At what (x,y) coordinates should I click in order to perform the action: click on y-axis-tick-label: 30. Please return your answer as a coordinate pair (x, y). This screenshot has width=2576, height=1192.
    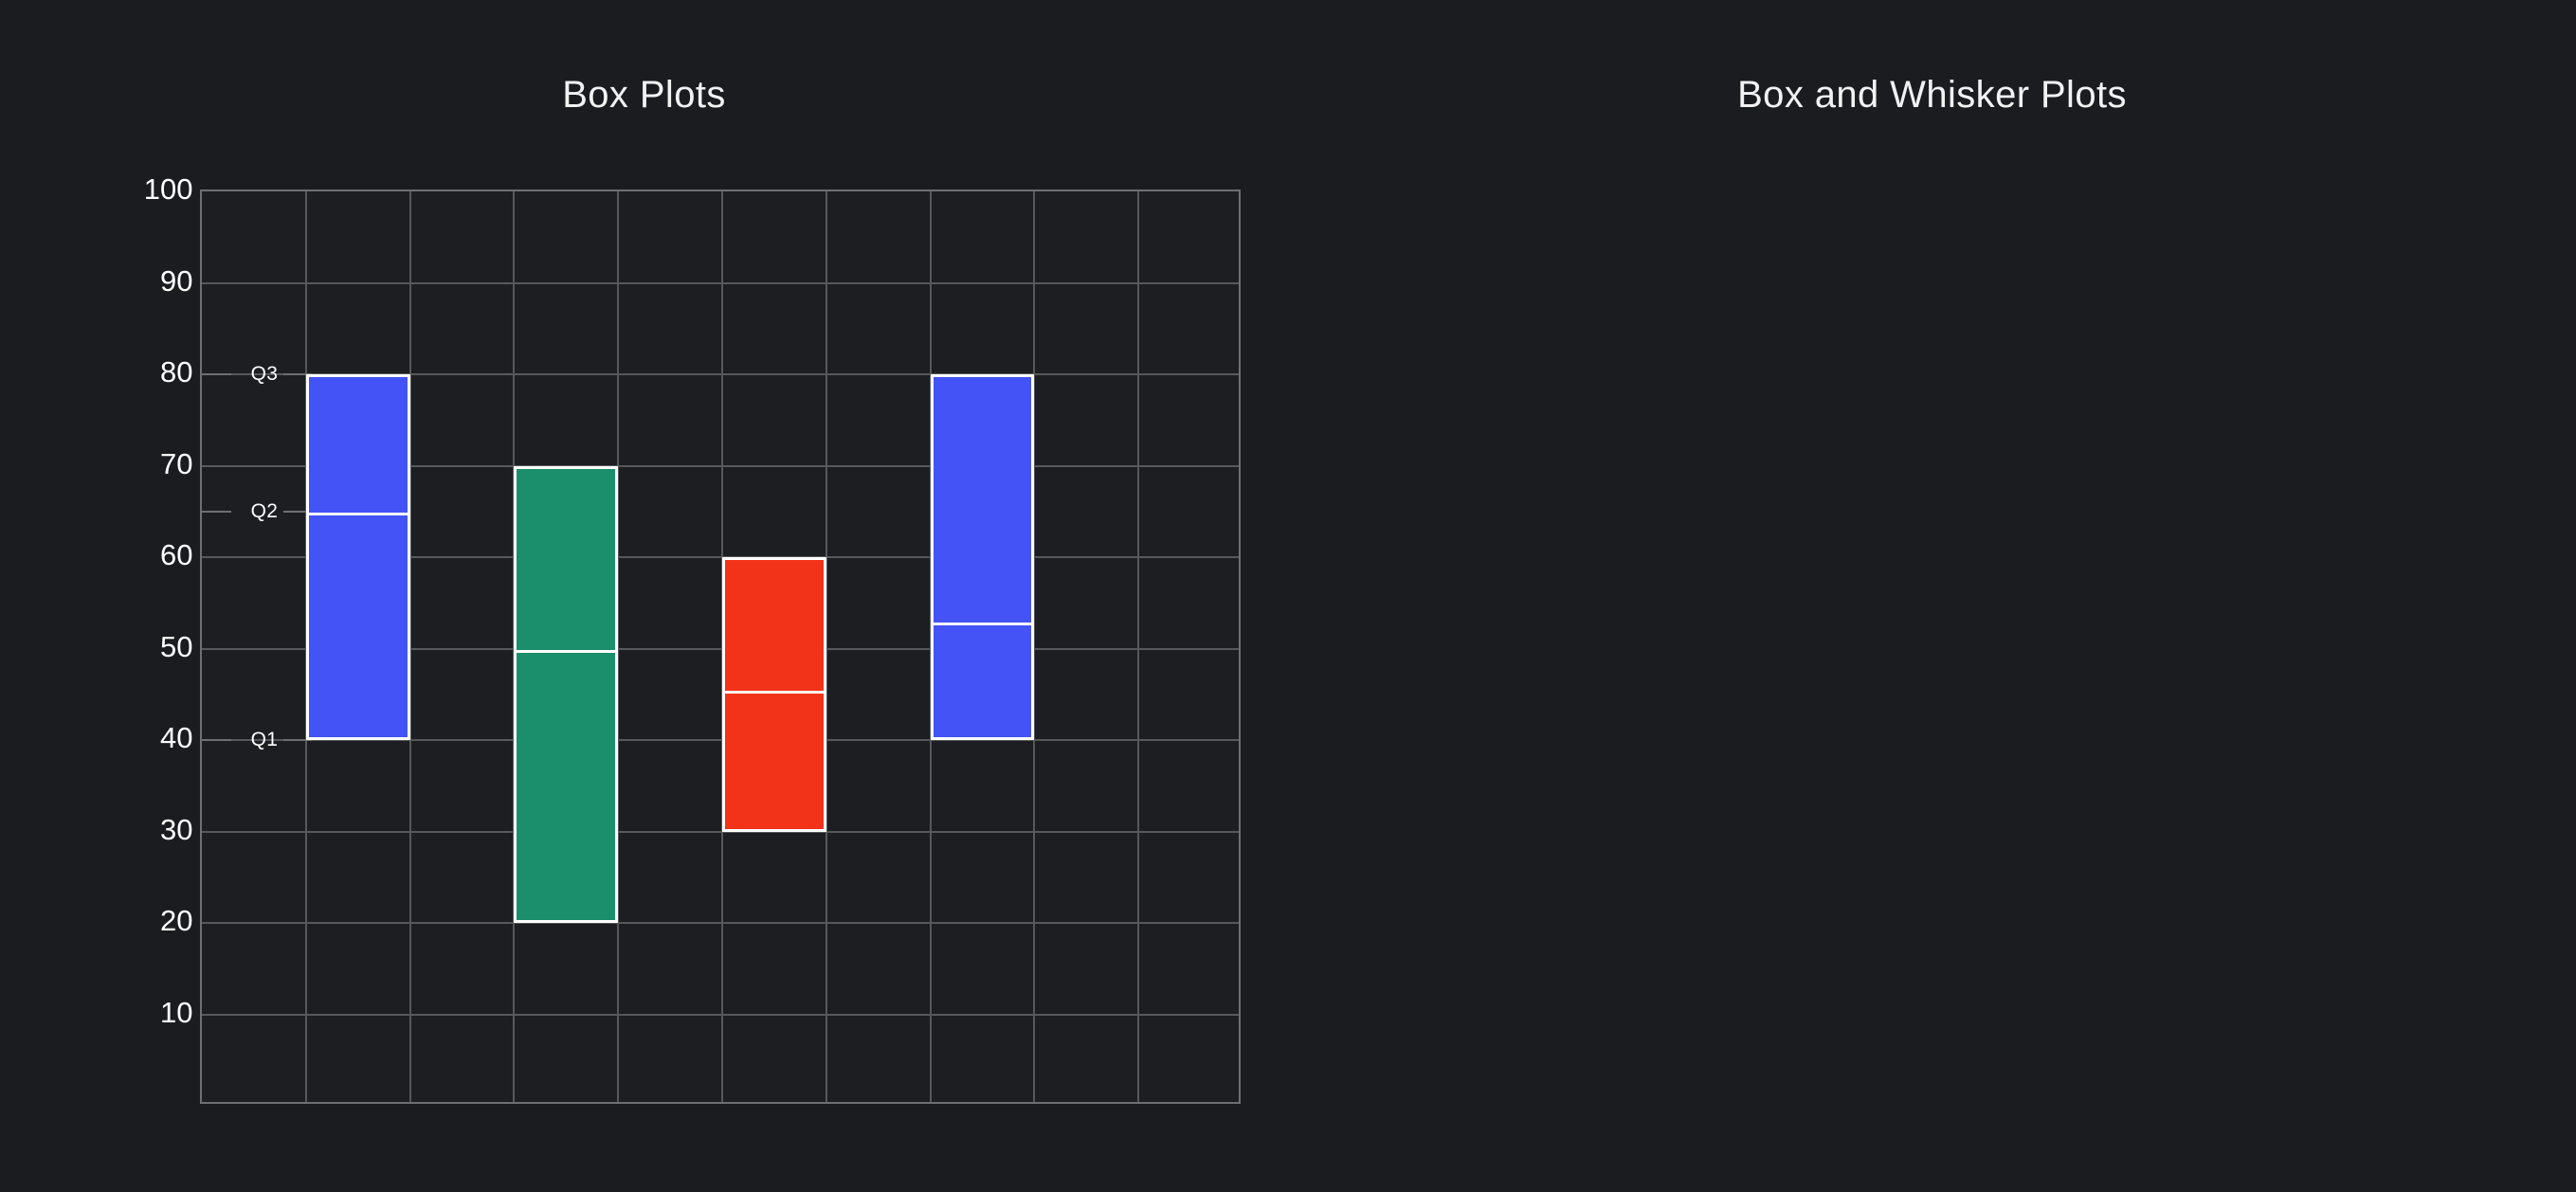
    Looking at the image, I should click on (176, 829).